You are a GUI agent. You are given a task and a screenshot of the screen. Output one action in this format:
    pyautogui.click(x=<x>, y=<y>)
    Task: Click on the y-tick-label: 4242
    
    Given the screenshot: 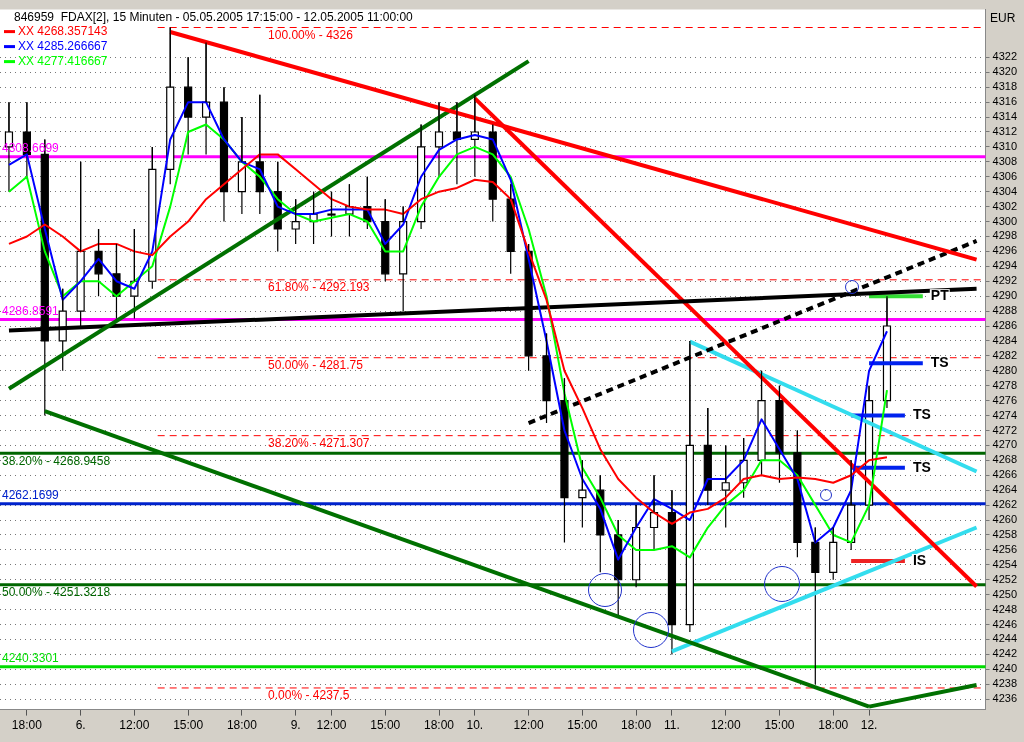 What is the action you would take?
    pyautogui.click(x=1005, y=653)
    